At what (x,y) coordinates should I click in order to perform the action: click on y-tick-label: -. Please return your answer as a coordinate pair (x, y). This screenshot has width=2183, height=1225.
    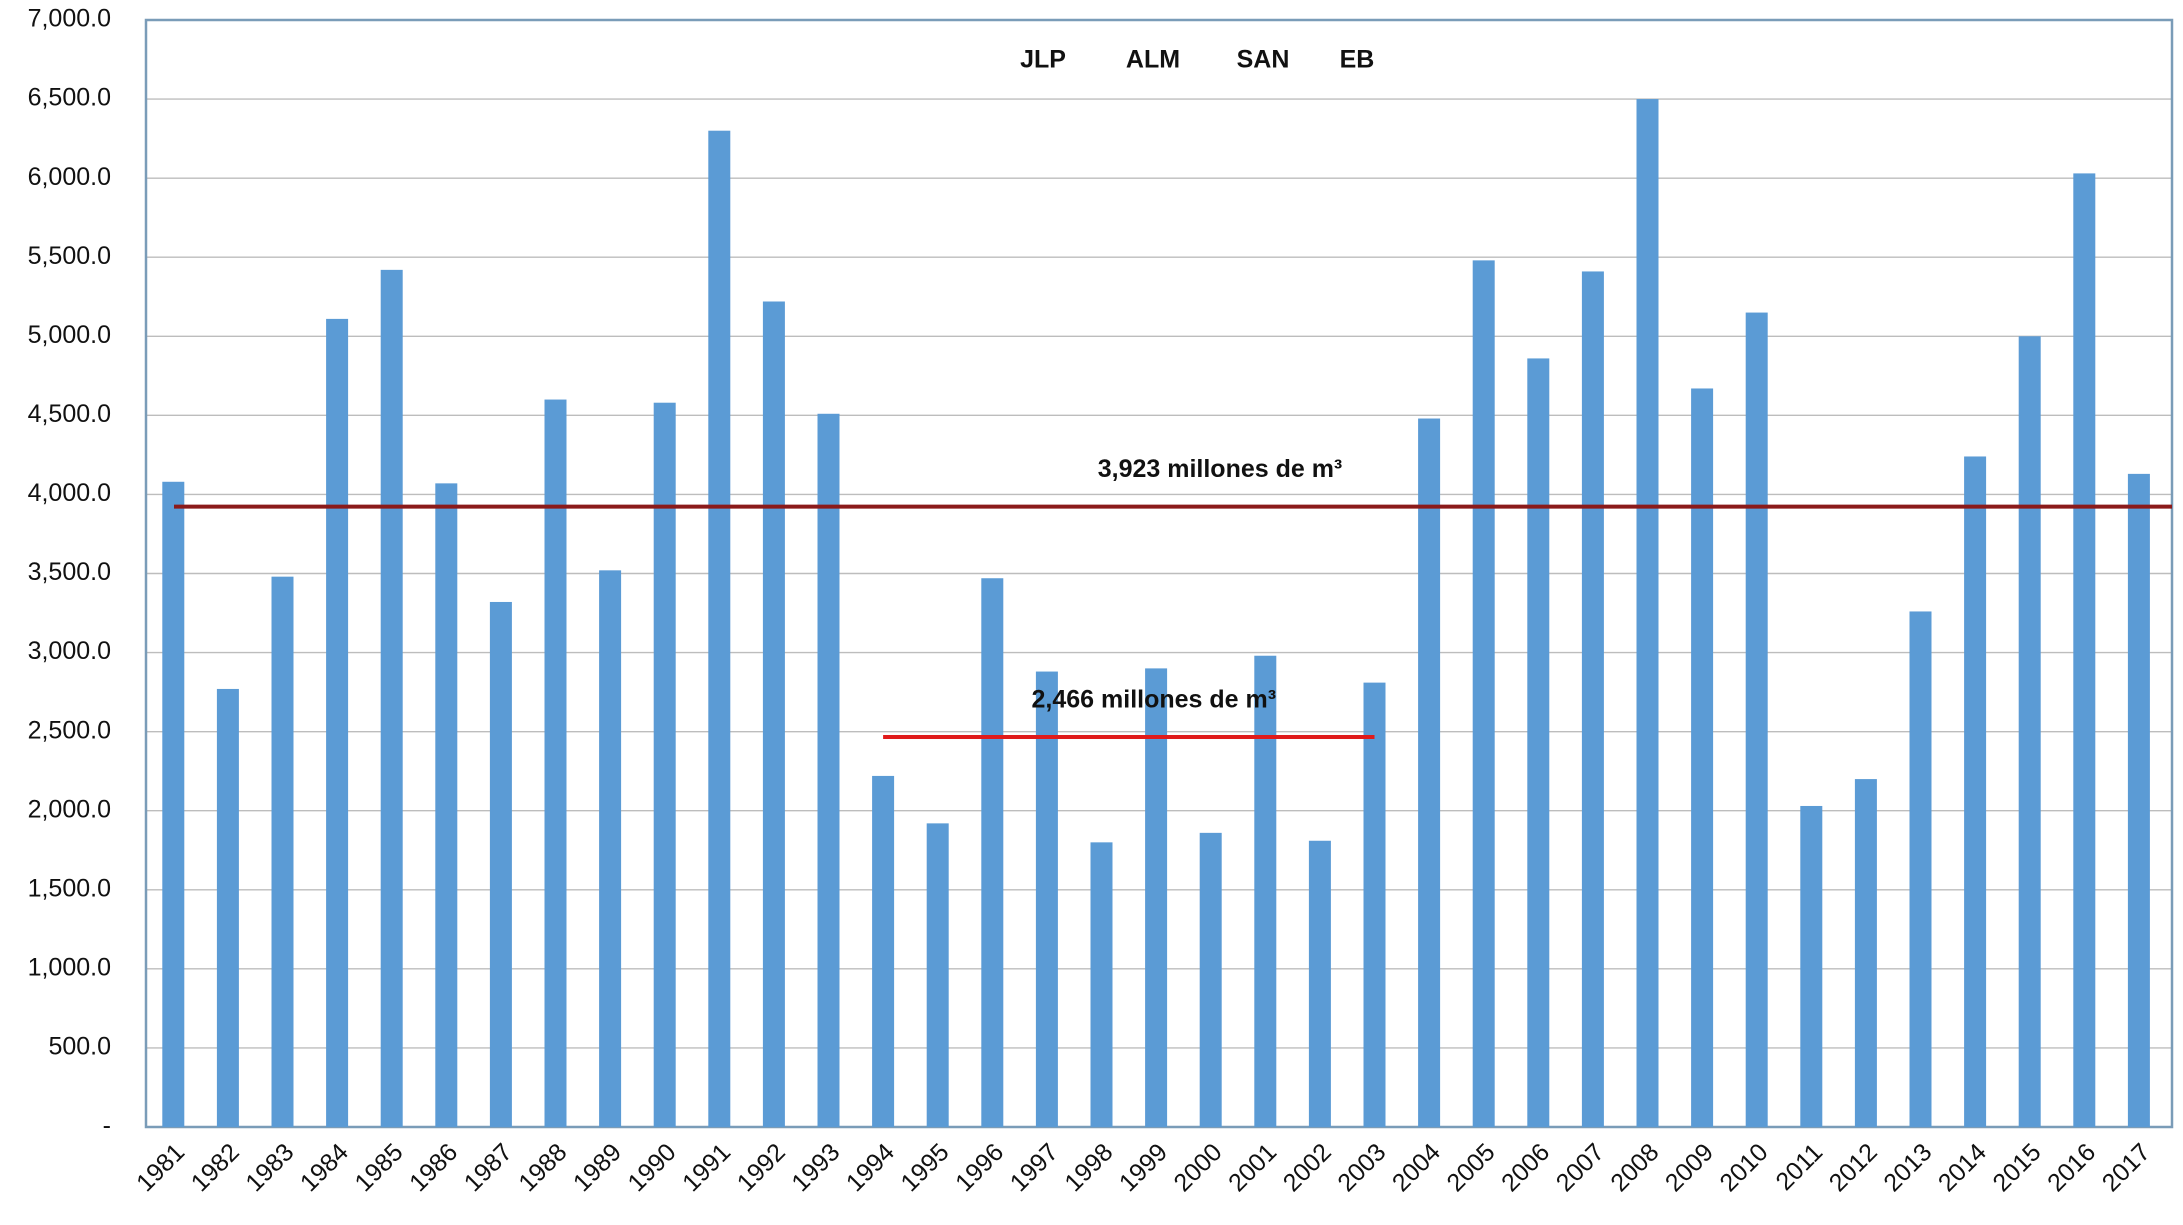
    Looking at the image, I should click on (107, 1126).